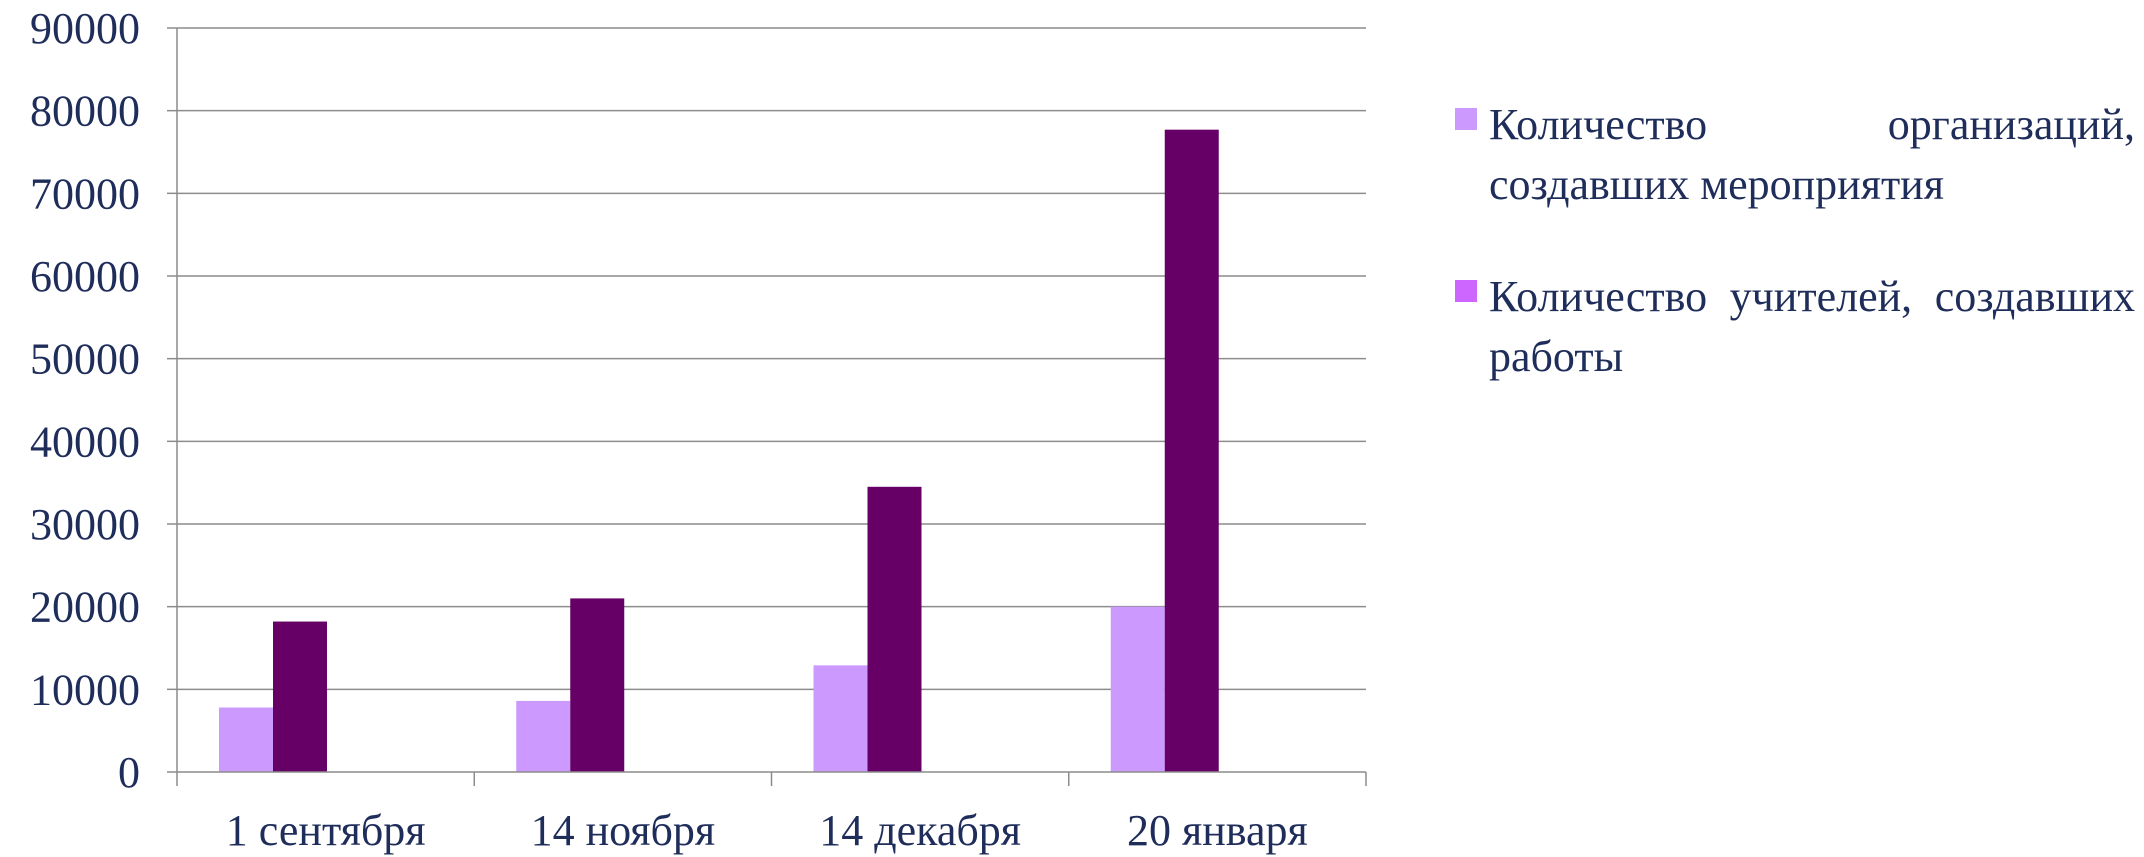 Image resolution: width=2144 pixels, height=857 pixels. What do you see at coordinates (1217, 830) in the screenshot?
I see `x-tick-label: 20 января` at bounding box center [1217, 830].